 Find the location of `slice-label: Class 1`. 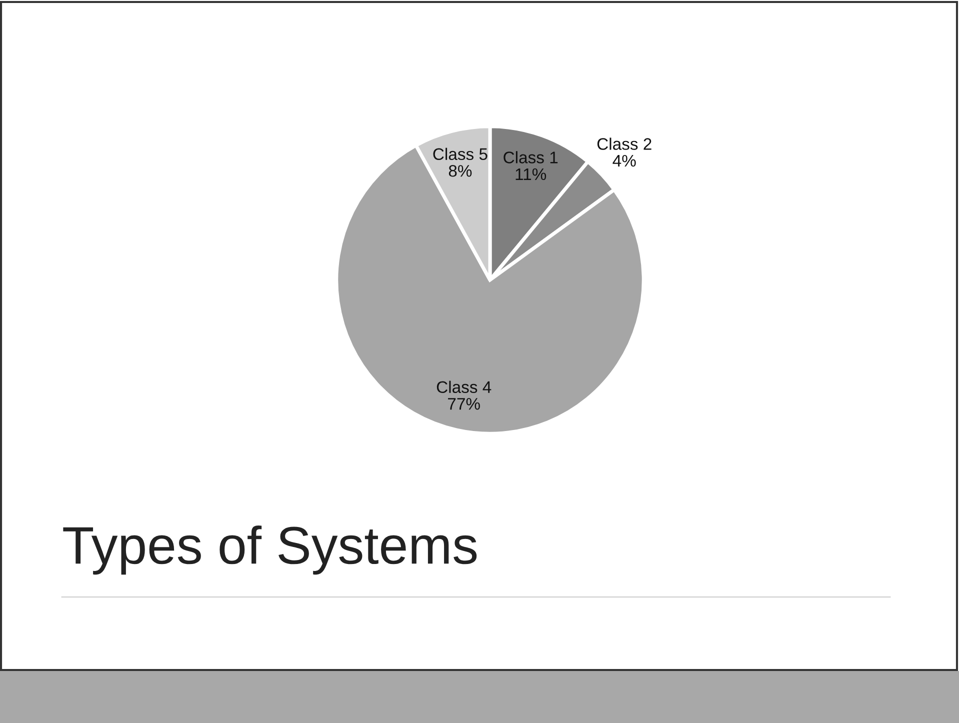

slice-label: Class 1 is located at coordinates (531, 157).